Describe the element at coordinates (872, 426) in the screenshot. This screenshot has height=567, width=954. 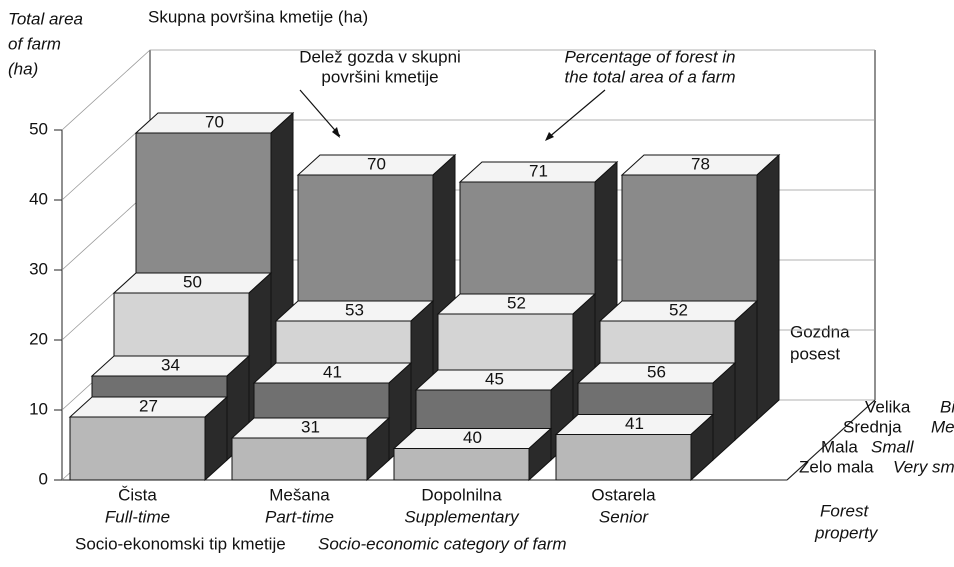
I see `legend-label: Srednja` at that location.